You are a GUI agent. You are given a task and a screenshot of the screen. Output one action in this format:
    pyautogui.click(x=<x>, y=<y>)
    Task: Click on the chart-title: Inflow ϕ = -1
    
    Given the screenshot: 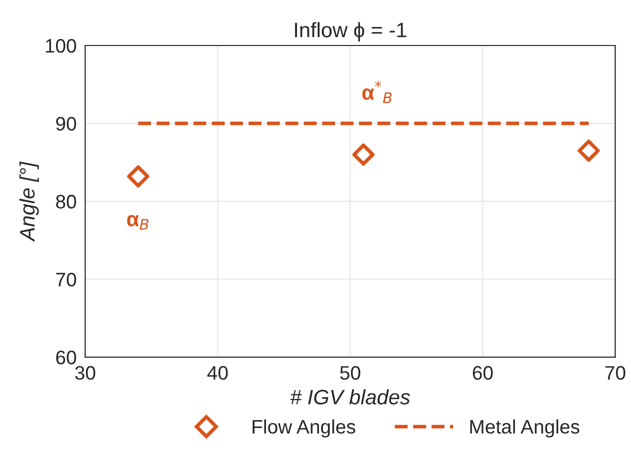 What is the action you would take?
    pyautogui.click(x=350, y=32)
    